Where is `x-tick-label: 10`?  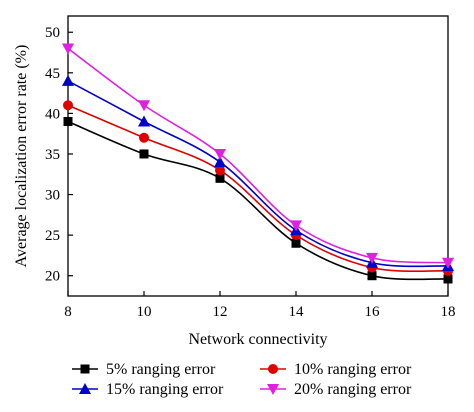 x-tick-label: 10 is located at coordinates (144, 312).